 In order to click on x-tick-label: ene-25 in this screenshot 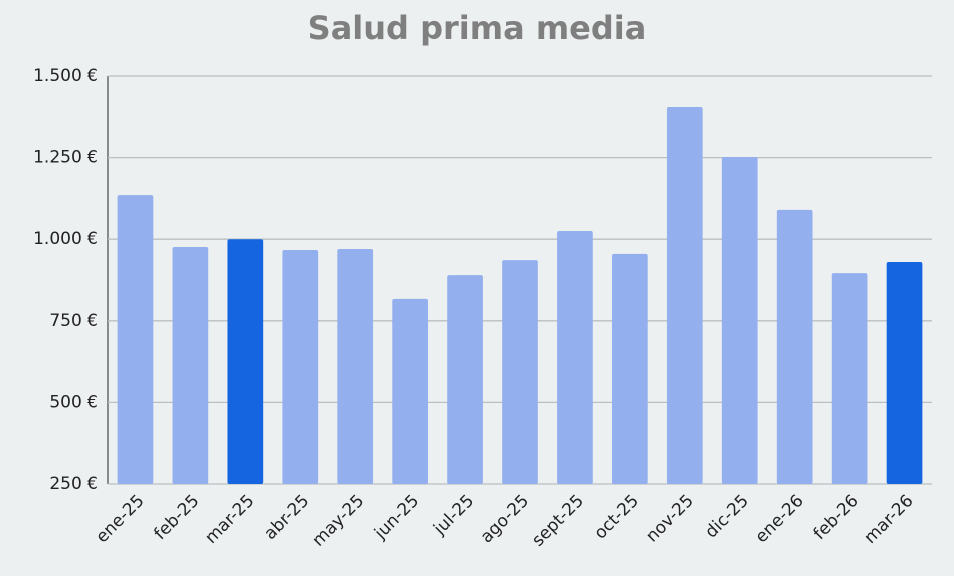, I will do `click(120, 519)`.